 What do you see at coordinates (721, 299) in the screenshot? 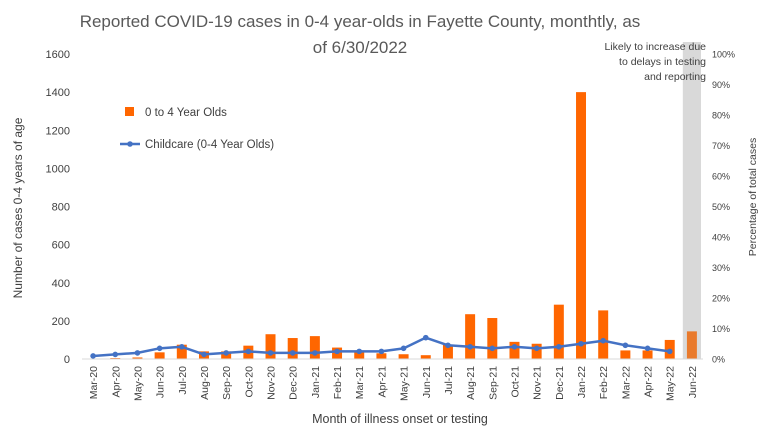
I see `y2-tick-label: 20%` at bounding box center [721, 299].